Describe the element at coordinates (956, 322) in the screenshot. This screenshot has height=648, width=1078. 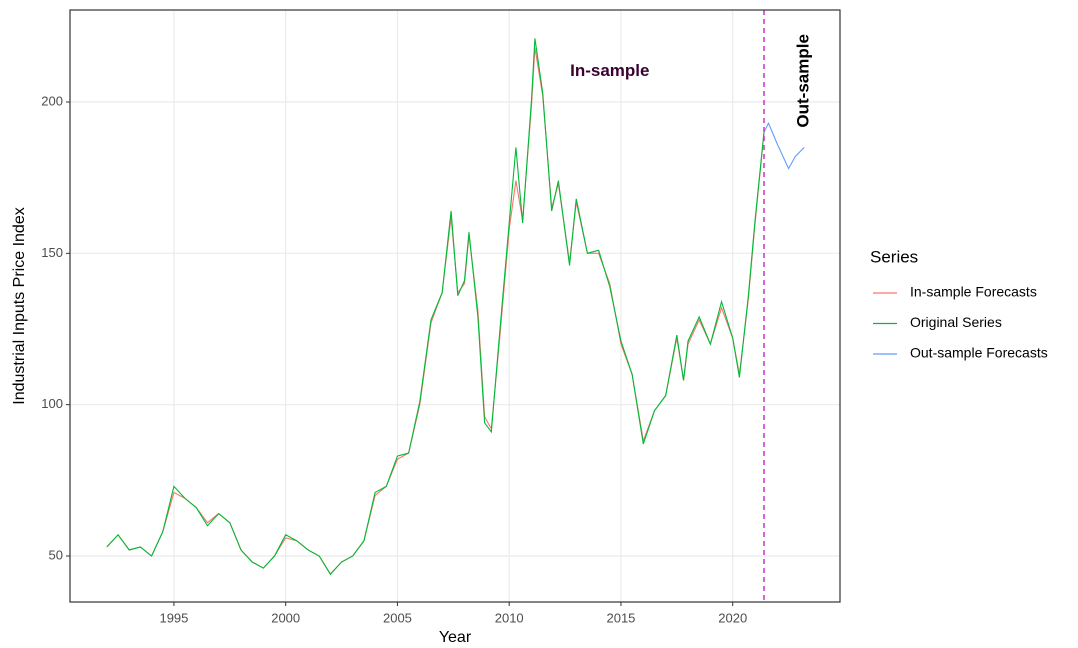
I see `legend-label: Original Series` at that location.